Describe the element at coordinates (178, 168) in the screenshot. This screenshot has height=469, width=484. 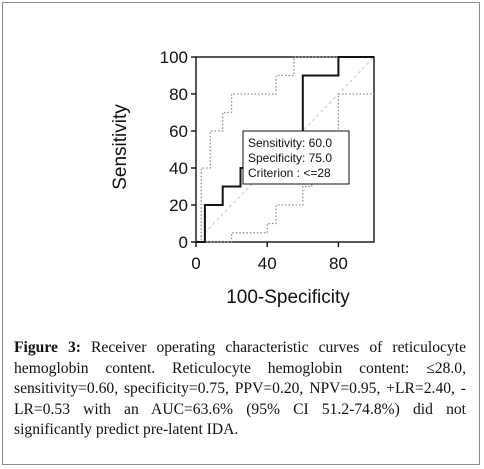
I see `y-tick-label: 40` at that location.